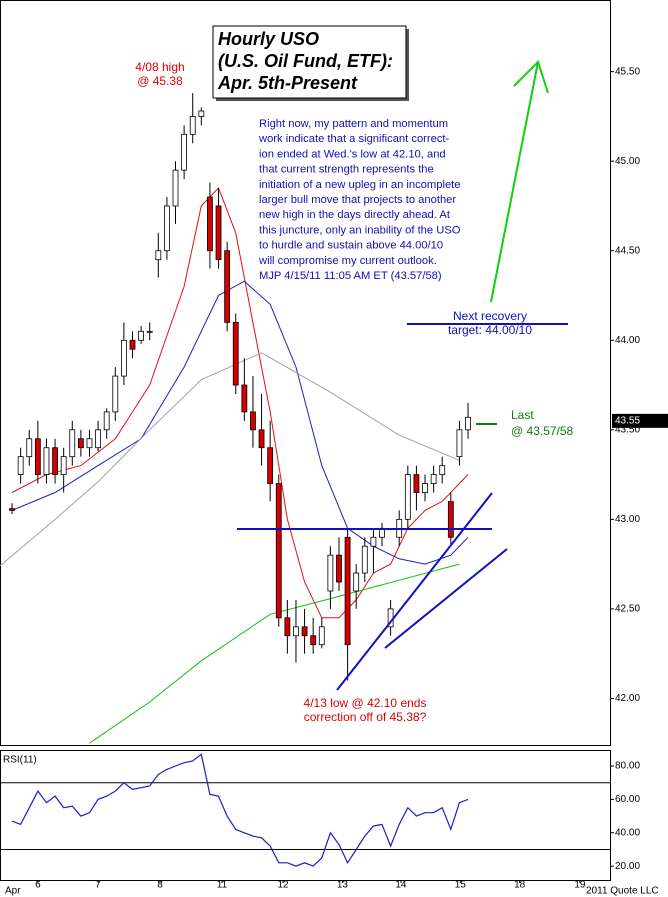 The width and height of the screenshot is (668, 897). What do you see at coordinates (240, 810) in the screenshot?
I see `rsi-line` at bounding box center [240, 810].